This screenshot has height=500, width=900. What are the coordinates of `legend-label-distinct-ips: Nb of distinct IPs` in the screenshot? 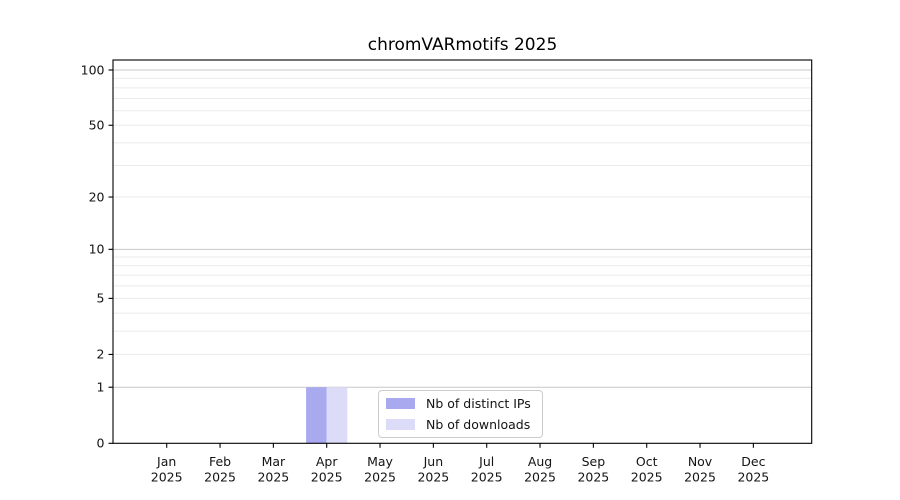 It's located at (478, 403).